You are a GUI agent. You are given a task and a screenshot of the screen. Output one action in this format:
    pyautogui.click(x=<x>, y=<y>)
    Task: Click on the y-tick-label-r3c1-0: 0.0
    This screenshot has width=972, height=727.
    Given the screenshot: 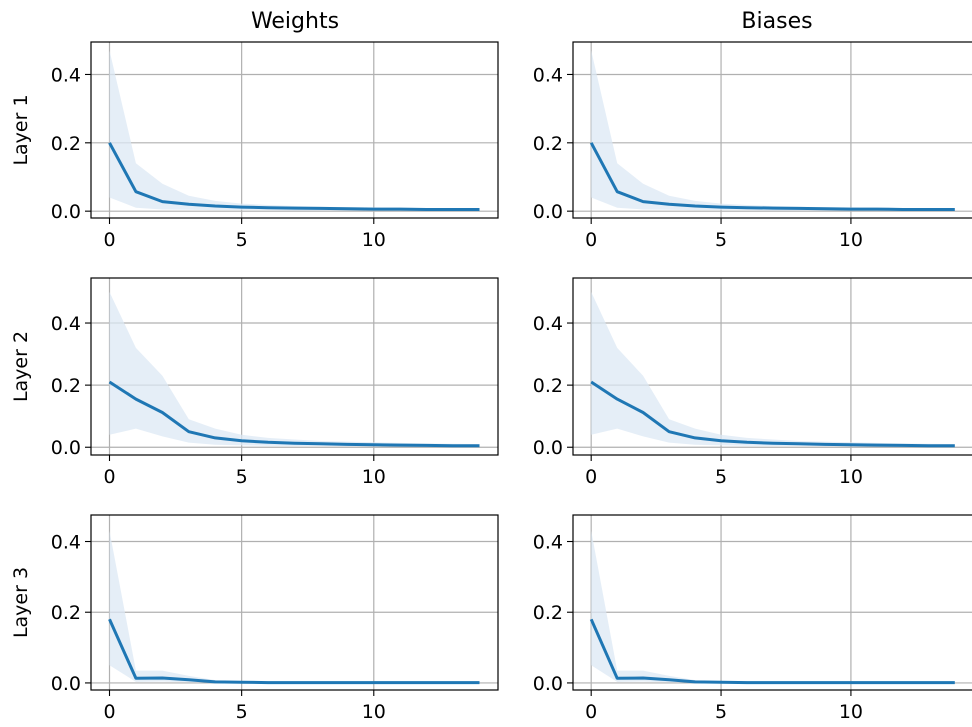 What is the action you would take?
    pyautogui.click(x=66, y=684)
    